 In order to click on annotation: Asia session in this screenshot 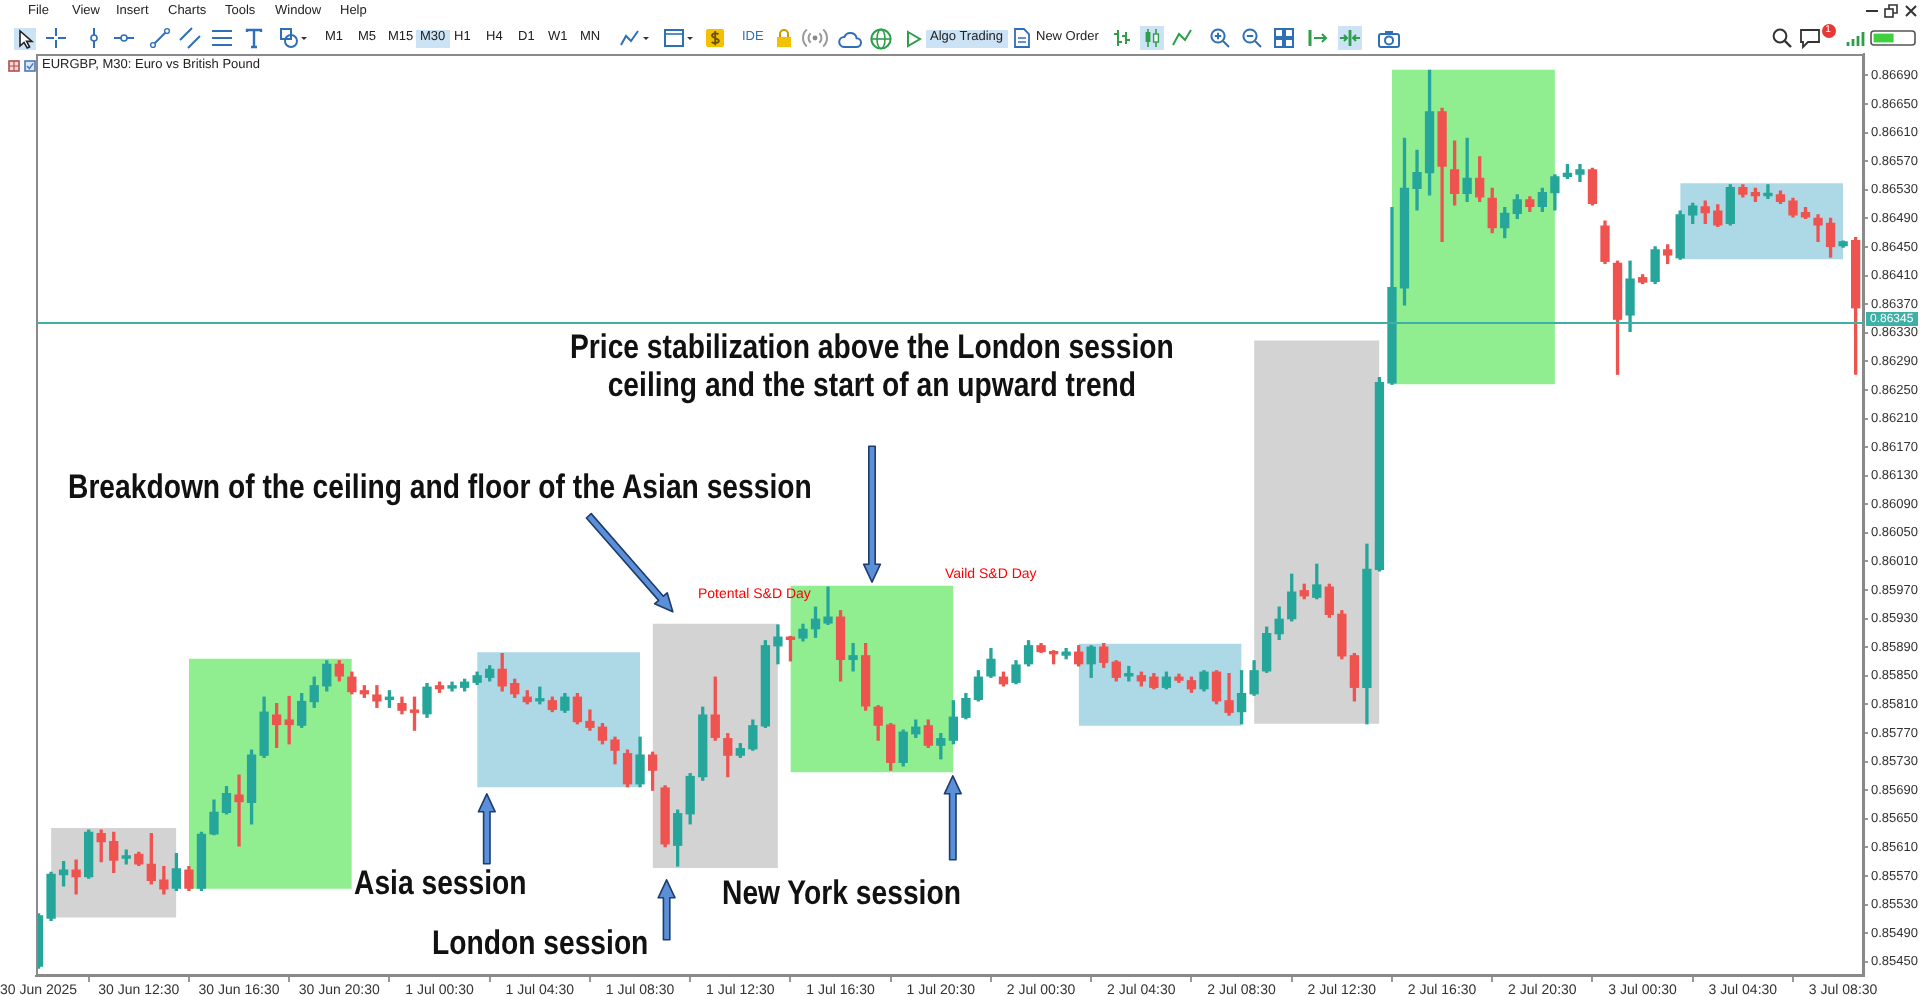, I will do `click(440, 883)`.